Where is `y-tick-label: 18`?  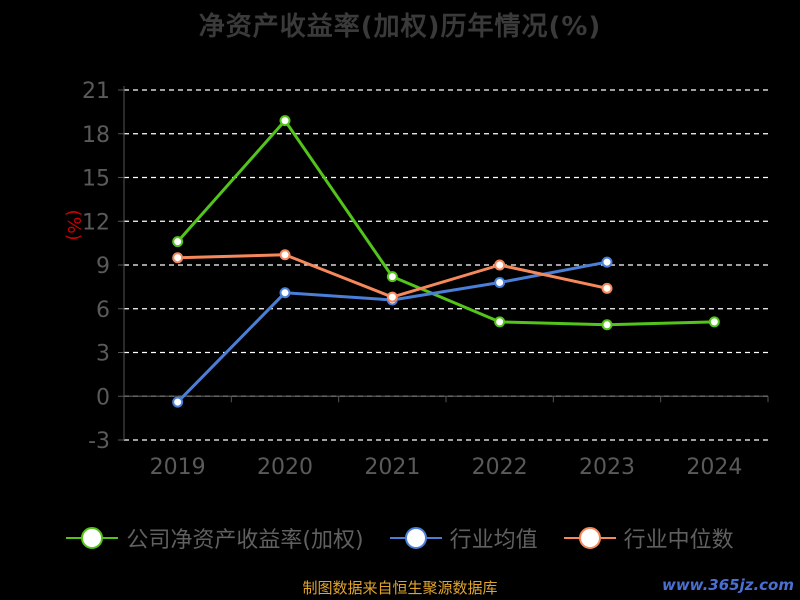 y-tick-label: 18 is located at coordinates (96, 135).